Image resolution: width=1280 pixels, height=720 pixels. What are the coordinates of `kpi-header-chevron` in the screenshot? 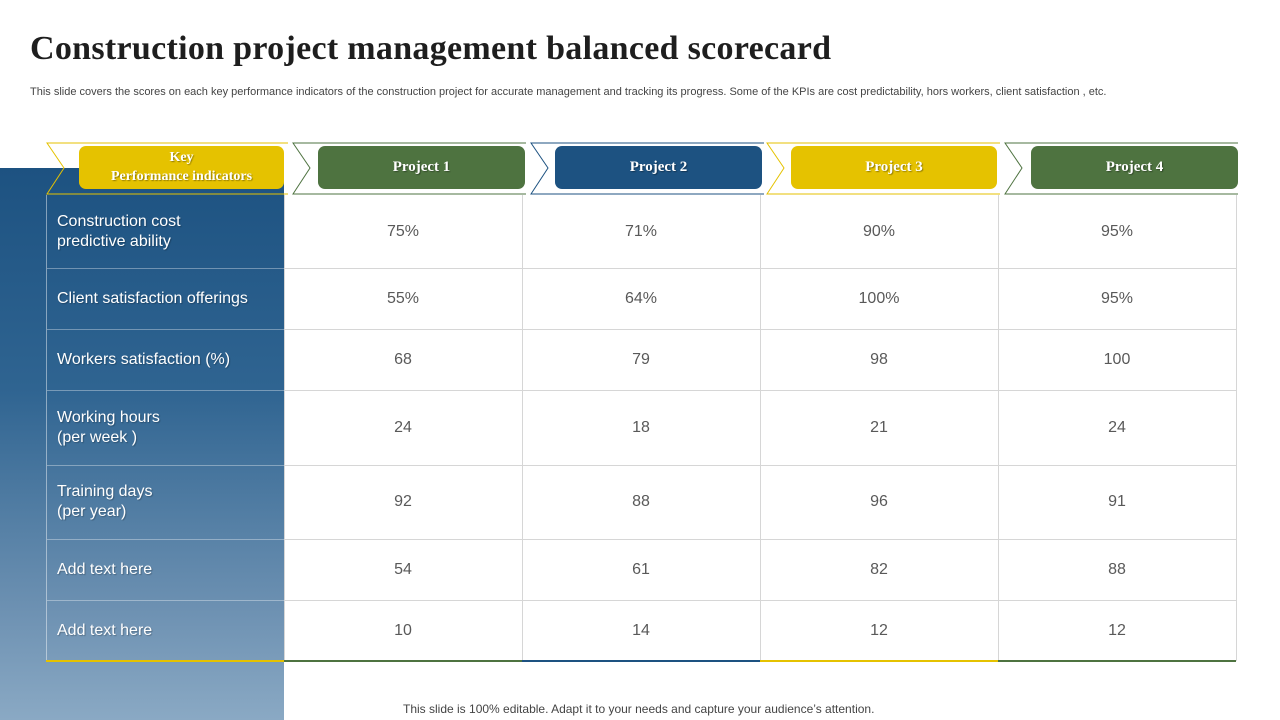 It's located at (167, 168).